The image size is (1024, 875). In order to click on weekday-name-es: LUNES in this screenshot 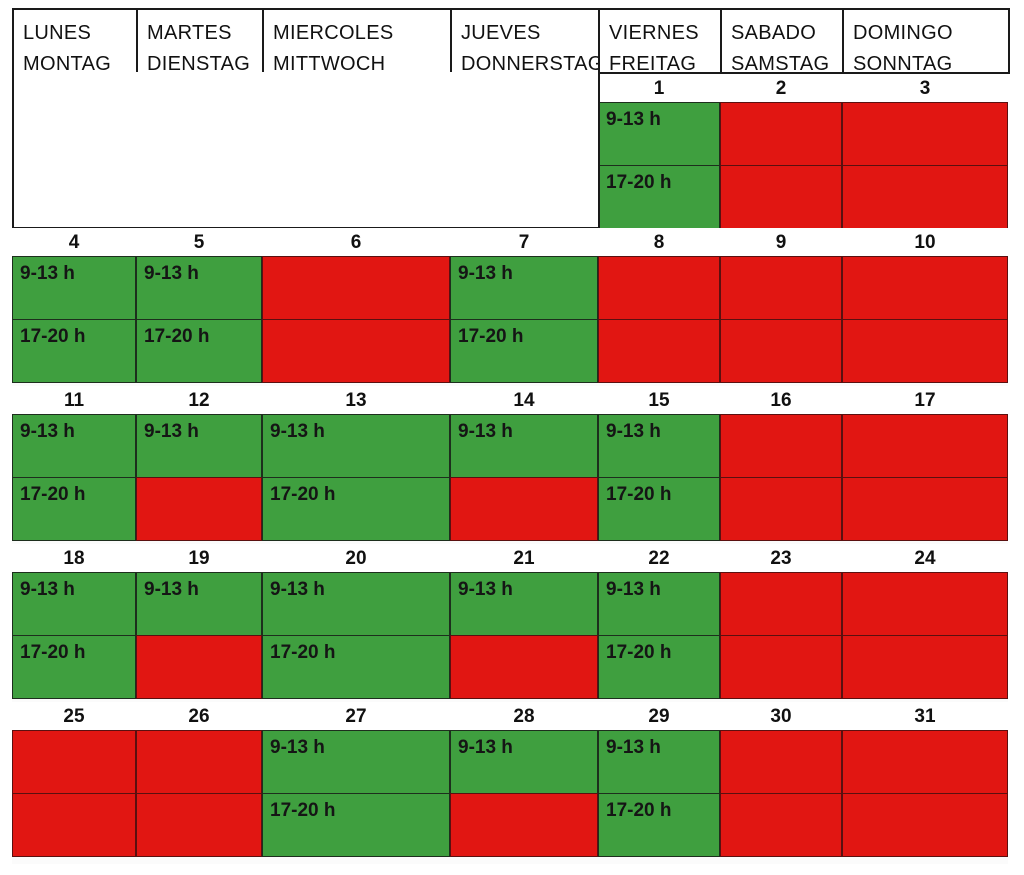, I will do `click(57, 33)`.